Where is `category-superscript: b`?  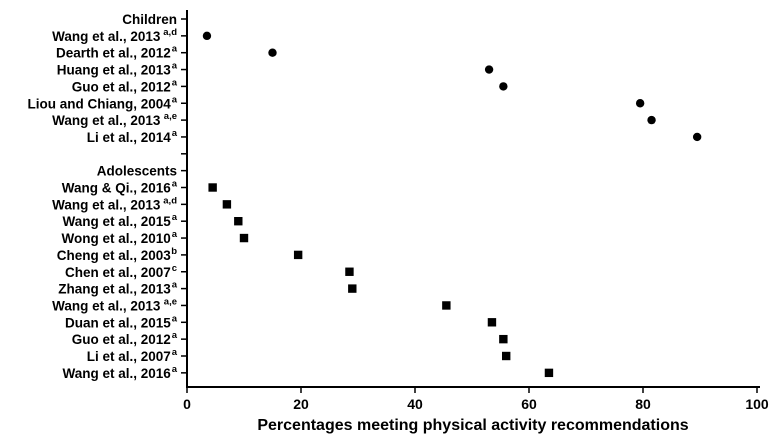
category-superscript: b is located at coordinates (174, 251).